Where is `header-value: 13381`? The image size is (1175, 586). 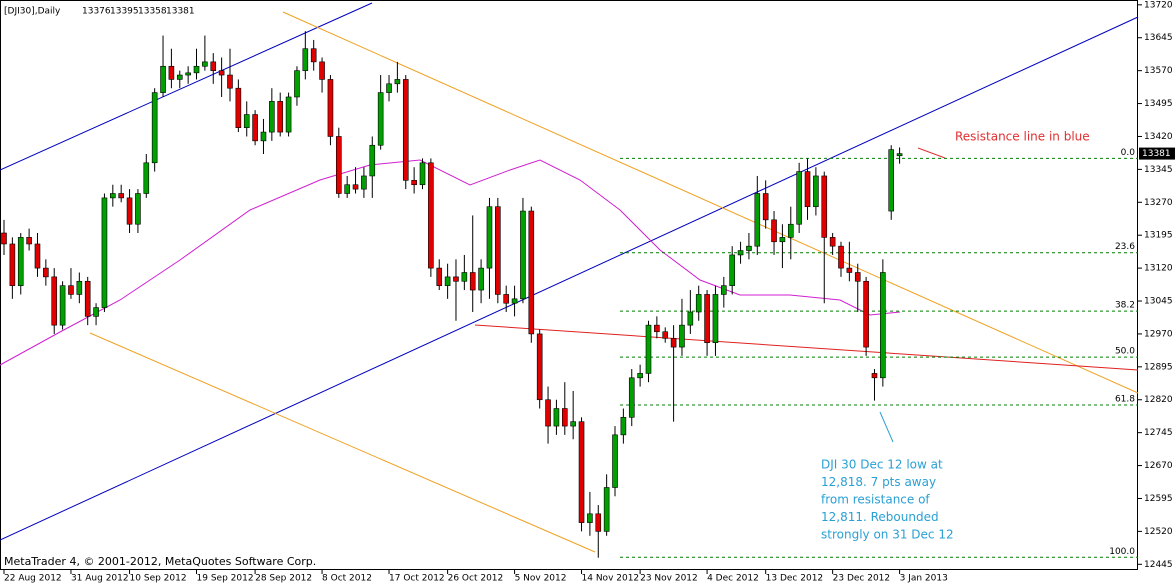
header-value: 13381 is located at coordinates (180, 12).